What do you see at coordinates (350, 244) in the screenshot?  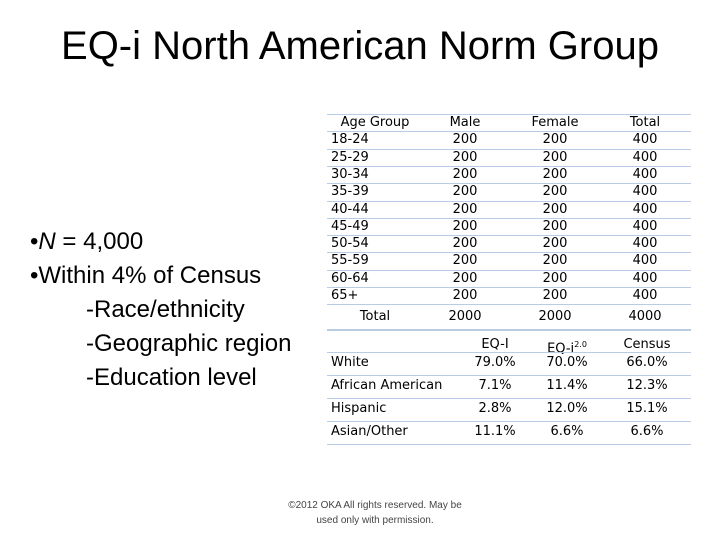 I see `table-cell: 50-54` at bounding box center [350, 244].